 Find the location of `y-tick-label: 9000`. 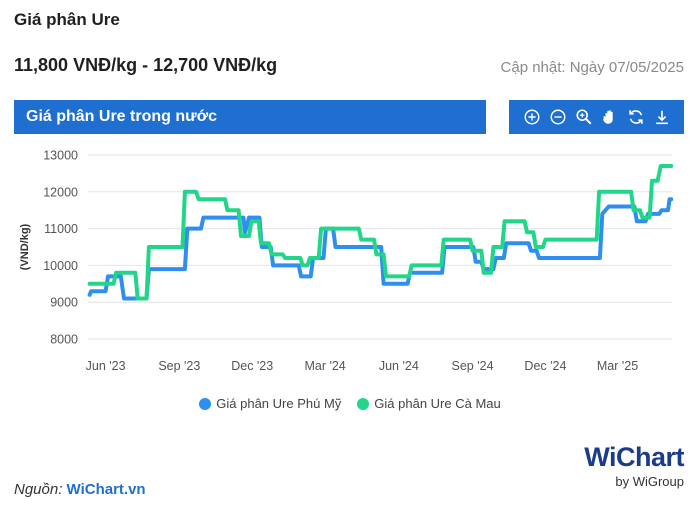

y-tick-label: 9000 is located at coordinates (64, 303).